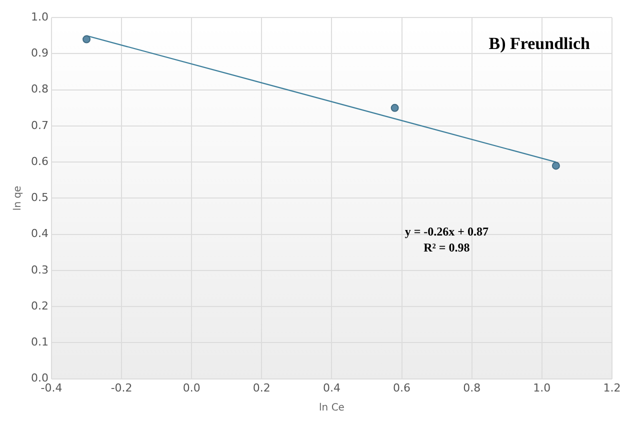 The height and width of the screenshot is (426, 632). What do you see at coordinates (542, 387) in the screenshot?
I see `x-tick-label: 1.0` at bounding box center [542, 387].